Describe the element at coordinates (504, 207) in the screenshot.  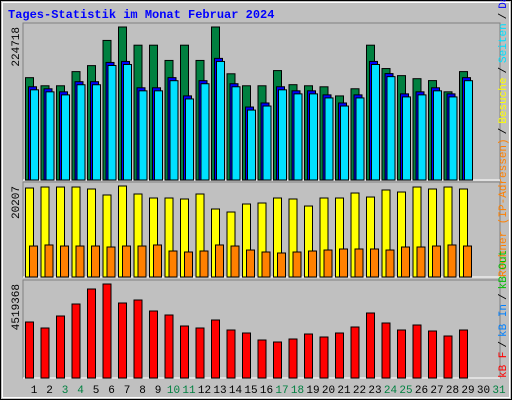
I see `legend-entry: Rechner (IP-Adressen)` at that location.